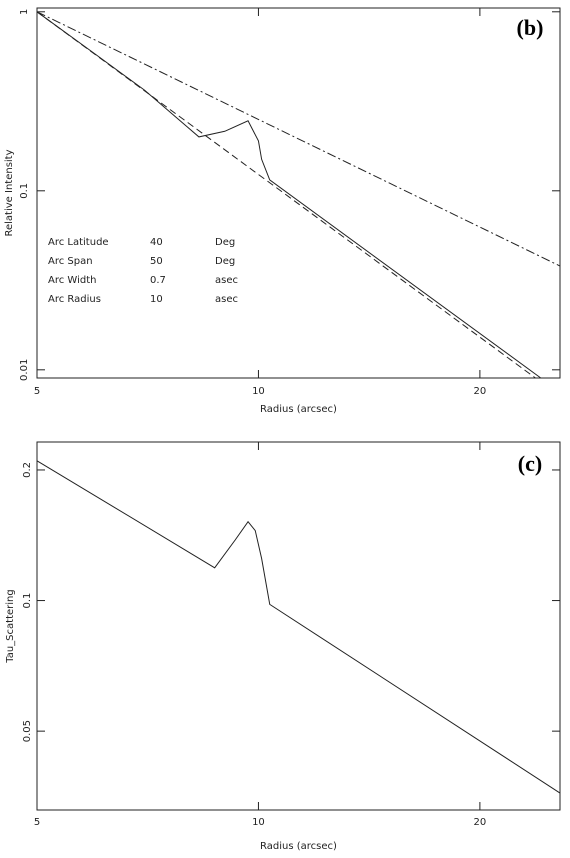  What do you see at coordinates (158, 280) in the screenshot?
I see `annotation: 0.7` at bounding box center [158, 280].